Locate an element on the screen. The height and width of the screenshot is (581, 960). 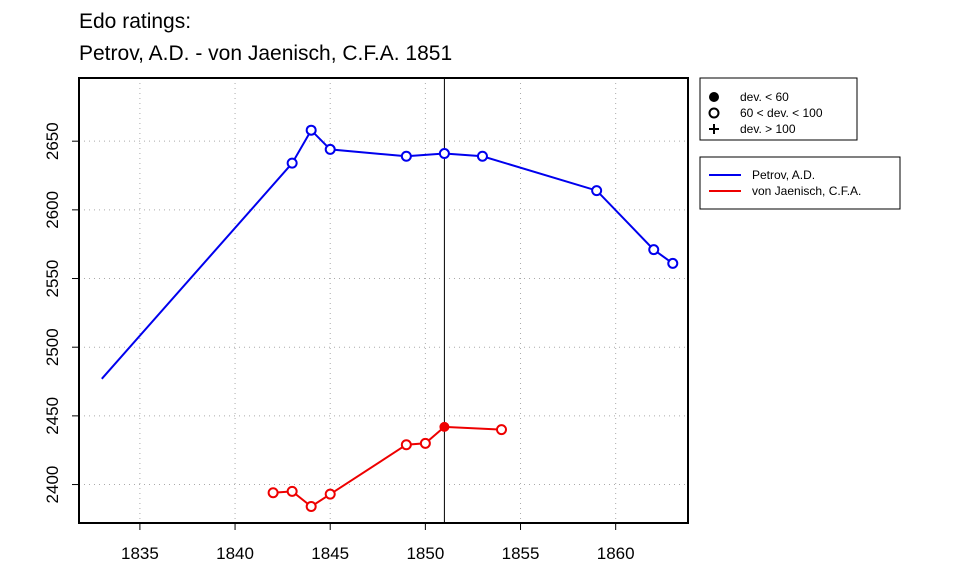
series-legend-label: von Jaenisch, C.F.A. is located at coordinates (806, 191).